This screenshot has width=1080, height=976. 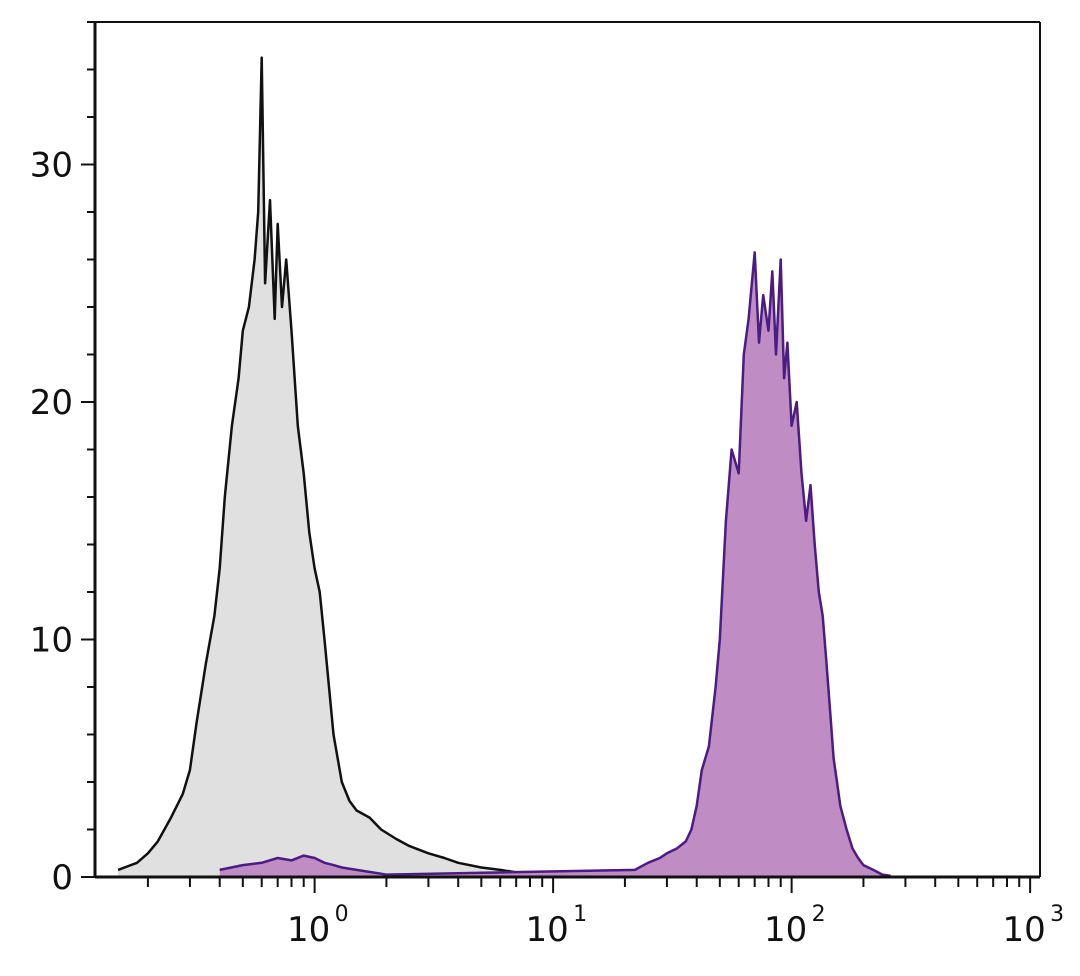 What do you see at coordinates (342, 914) in the screenshot?
I see `x-tick-exponent: 0` at bounding box center [342, 914].